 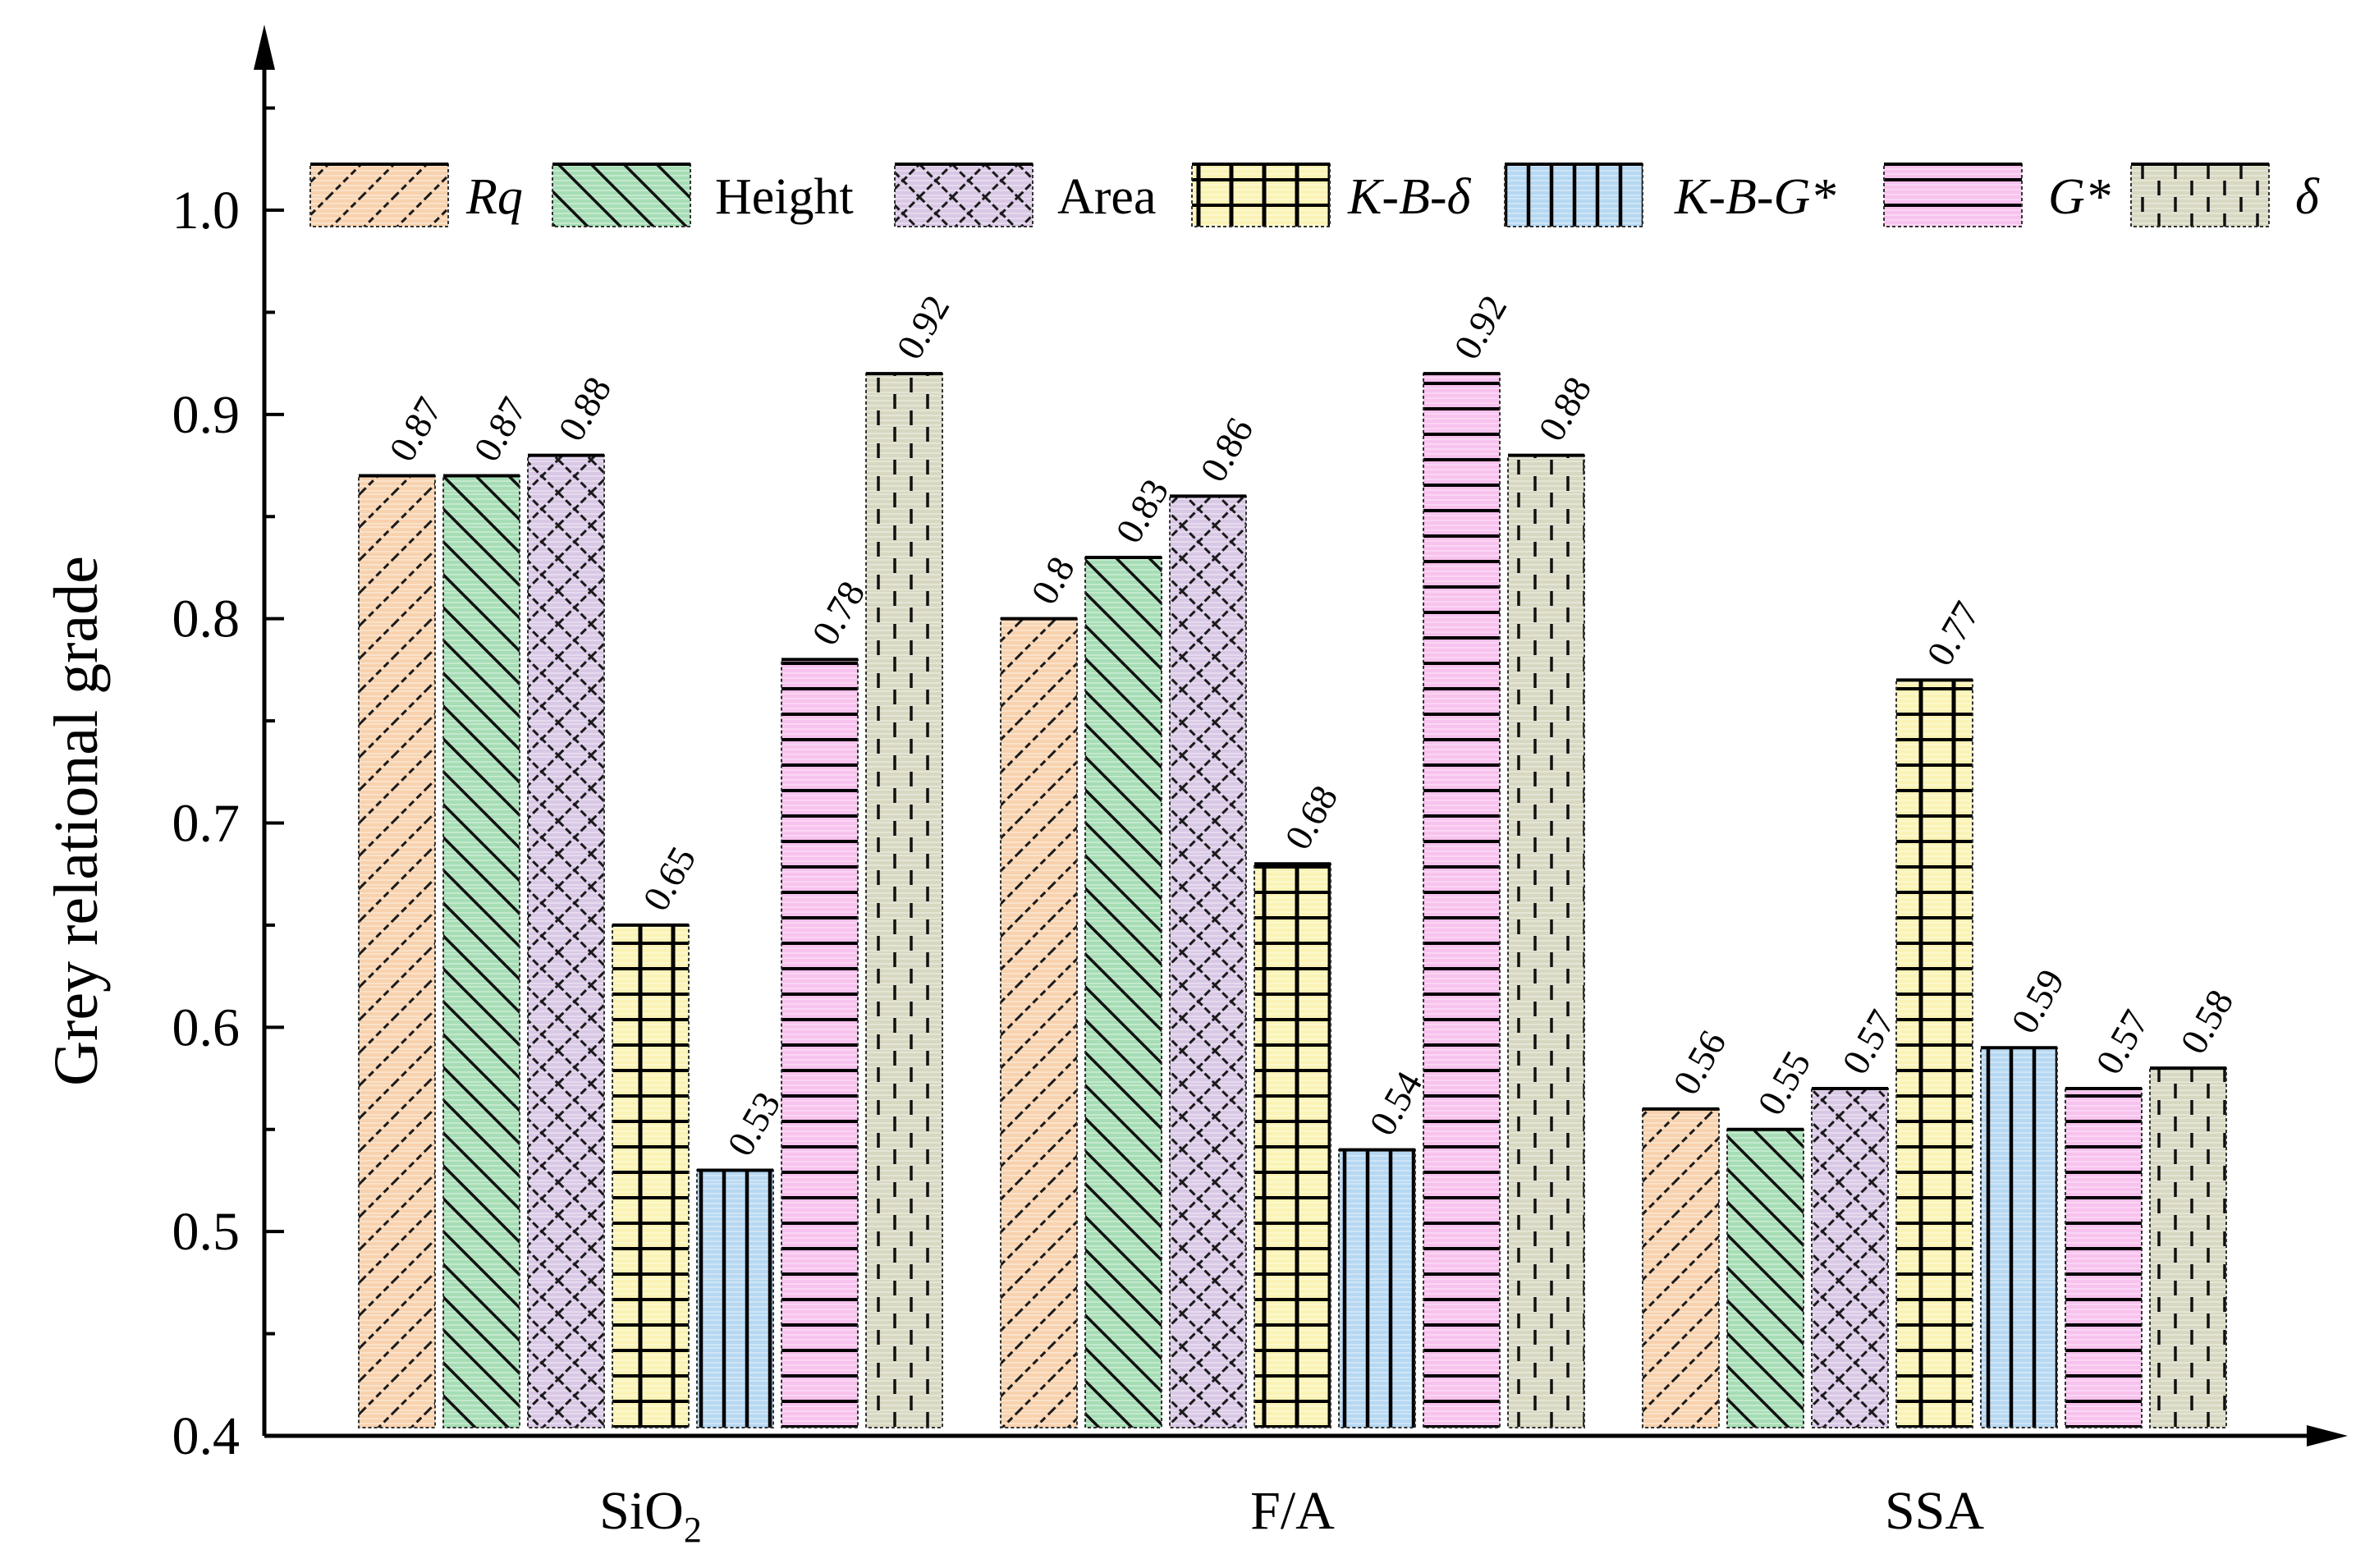 I want to click on value-label: 0.65, so click(x=670, y=879).